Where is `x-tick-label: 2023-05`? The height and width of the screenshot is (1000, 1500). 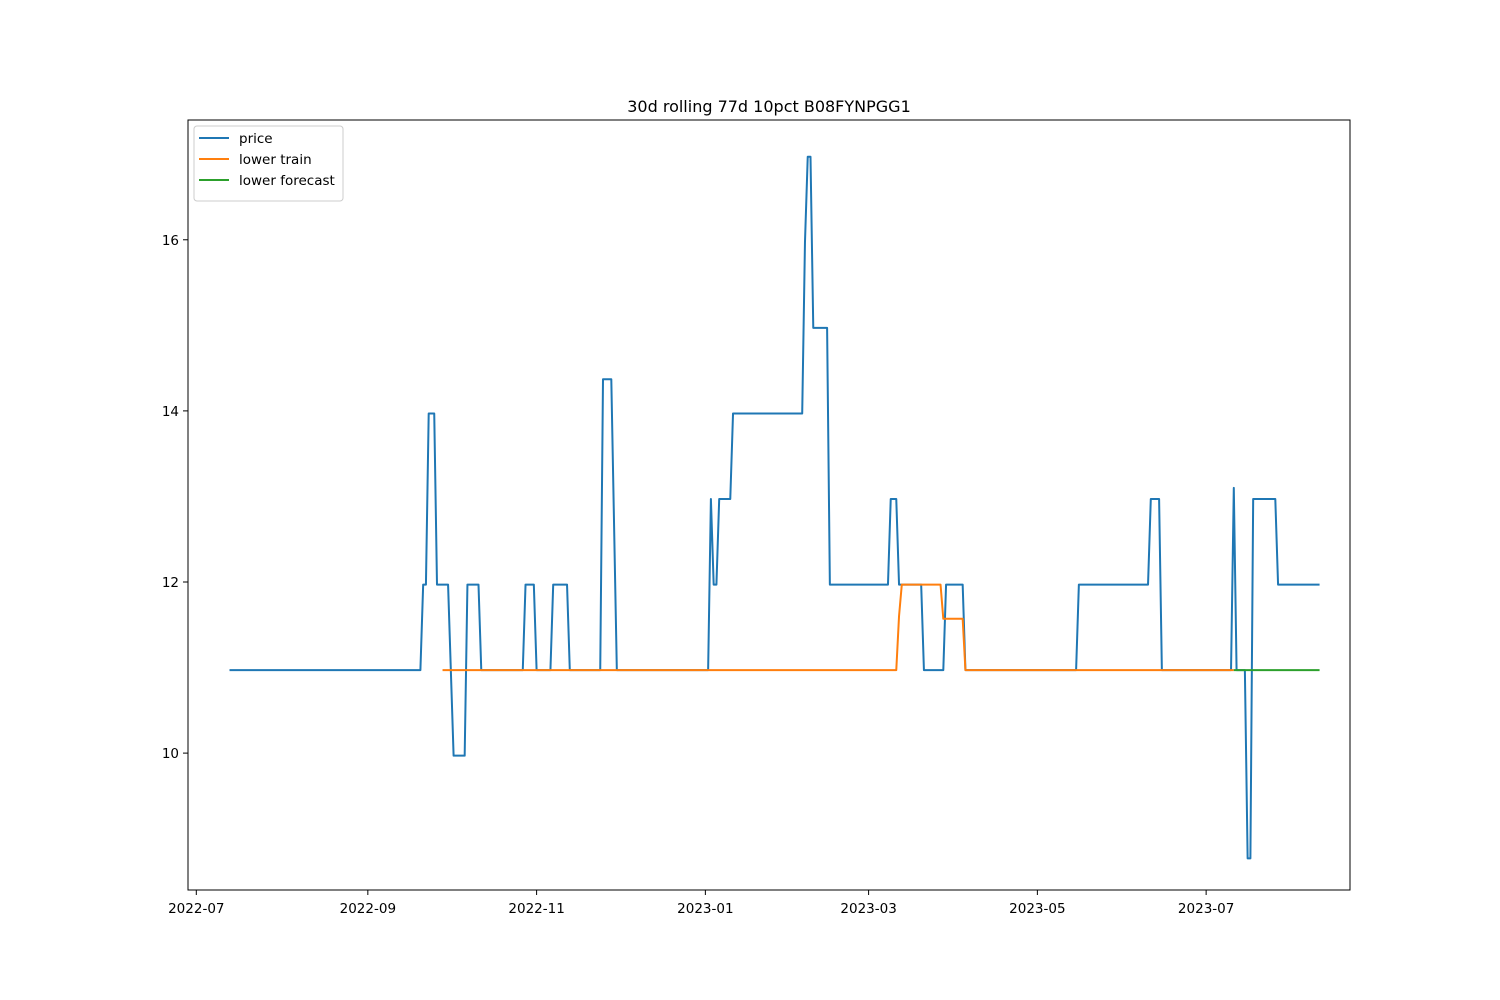 x-tick-label: 2023-05 is located at coordinates (1037, 909).